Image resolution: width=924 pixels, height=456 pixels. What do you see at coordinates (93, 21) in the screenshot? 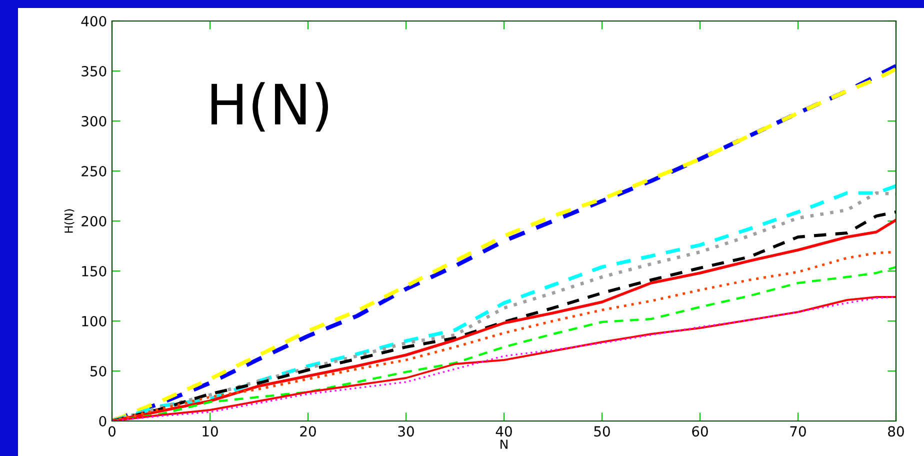
I see `y-tick-label: 400` at bounding box center [93, 21].